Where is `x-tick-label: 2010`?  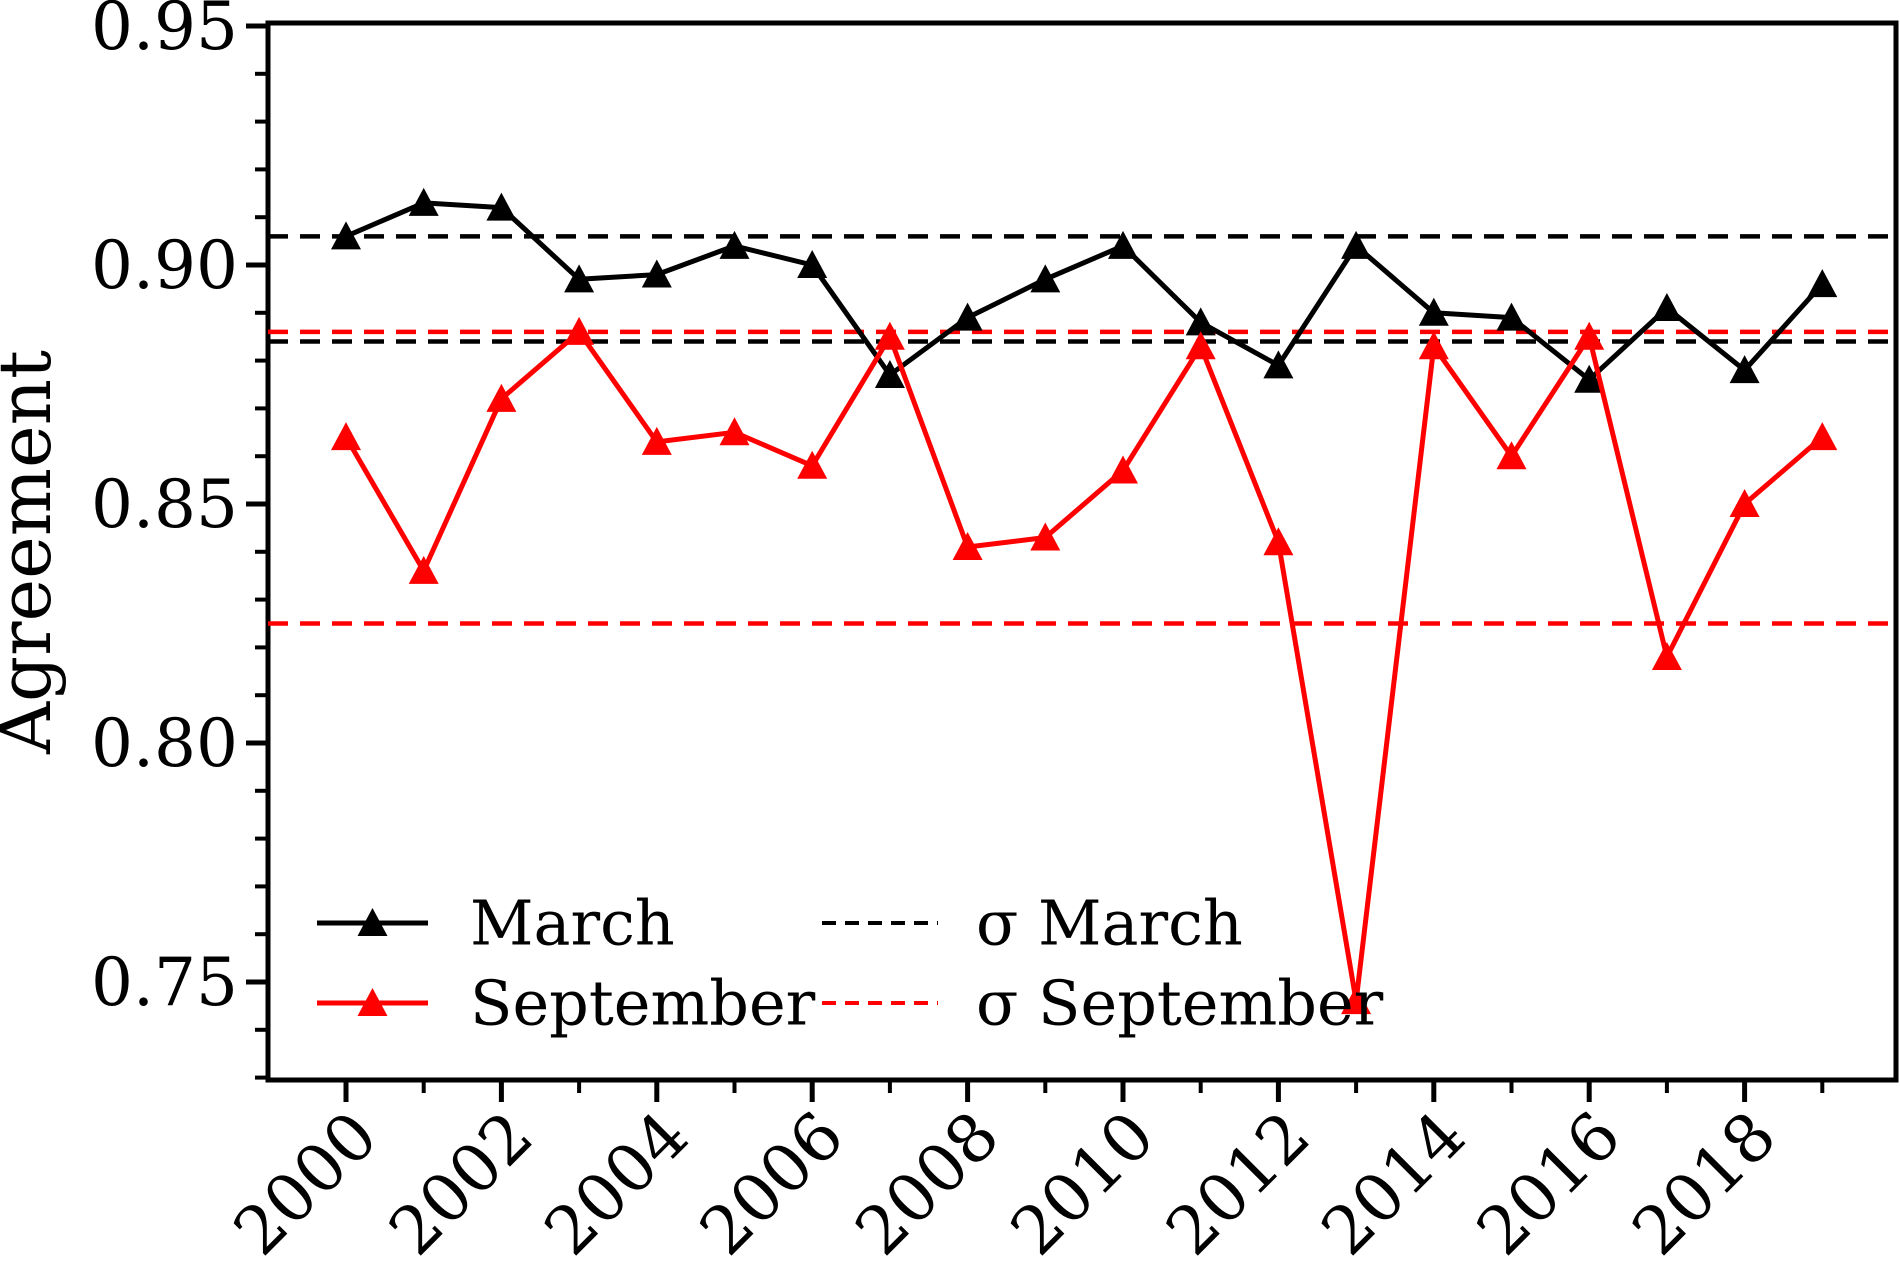 x-tick-label: 2010 is located at coordinates (1082, 1183).